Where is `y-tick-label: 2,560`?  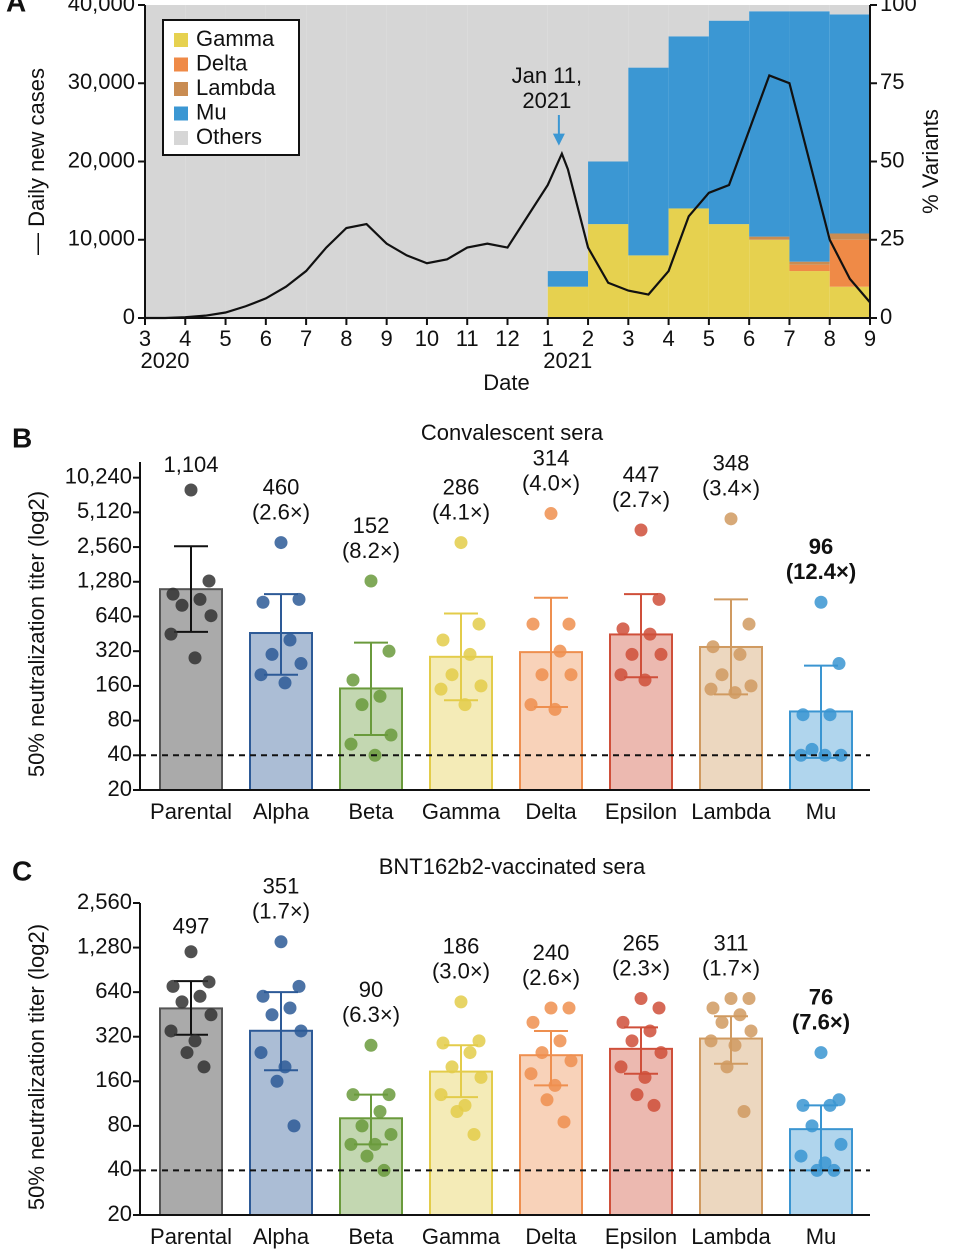 y-tick-label: 2,560 is located at coordinates (104, 901).